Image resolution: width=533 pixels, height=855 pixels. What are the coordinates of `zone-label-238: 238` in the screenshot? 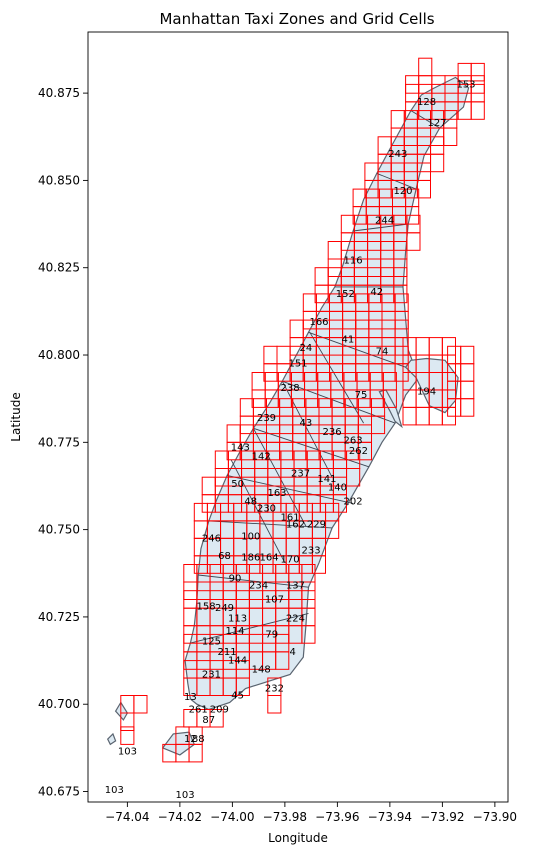 It's located at (290, 388).